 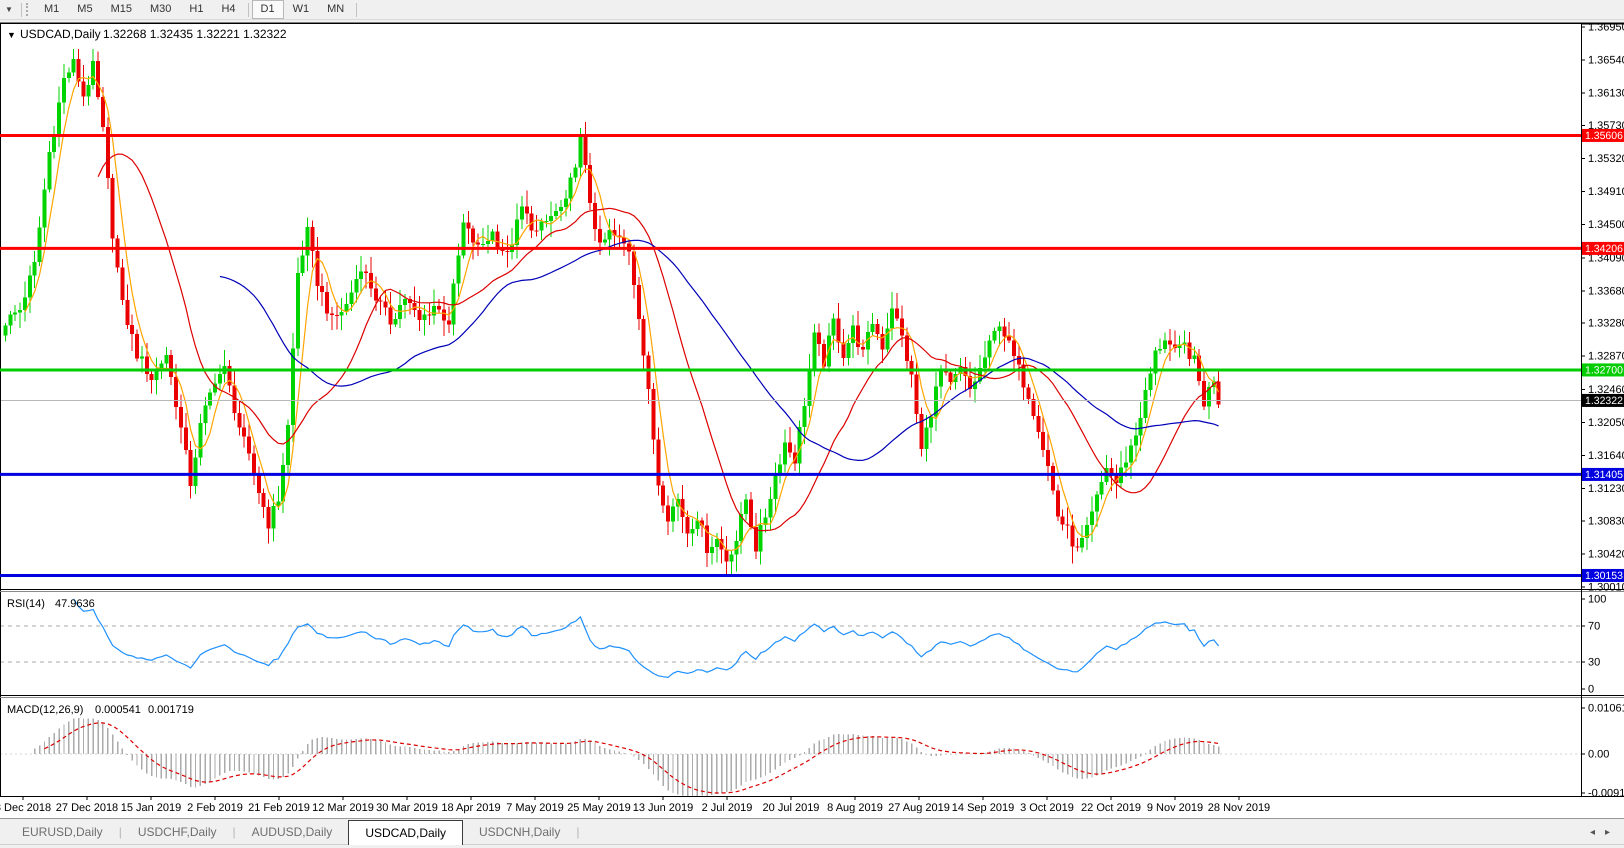 What do you see at coordinates (9, 9) in the screenshot?
I see `chart-dropdown-button: ▼` at bounding box center [9, 9].